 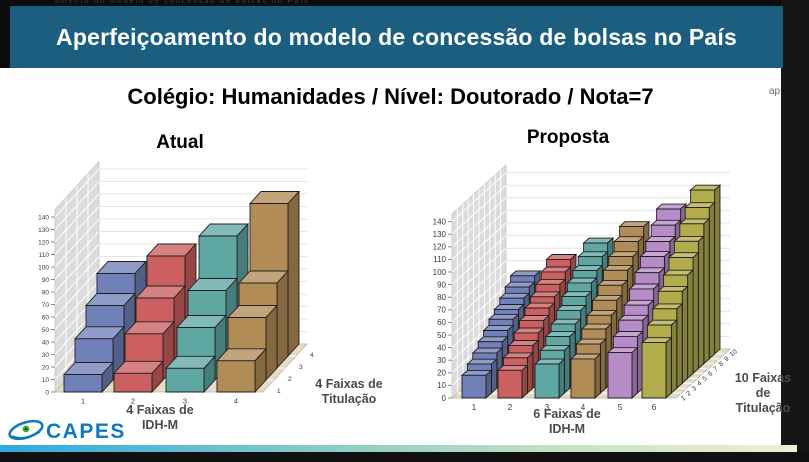 What do you see at coordinates (721, 364) in the screenshot?
I see `svg-text: 8` at bounding box center [721, 364].